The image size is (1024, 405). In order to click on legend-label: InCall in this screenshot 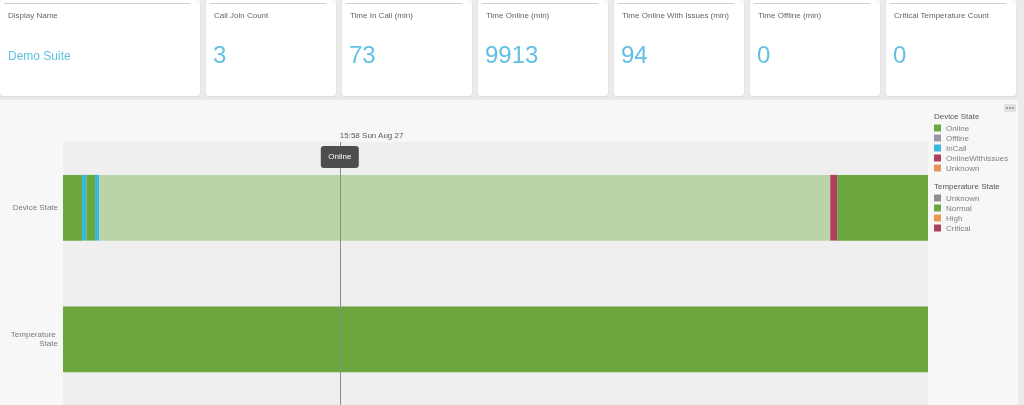, I will do `click(956, 148)`.